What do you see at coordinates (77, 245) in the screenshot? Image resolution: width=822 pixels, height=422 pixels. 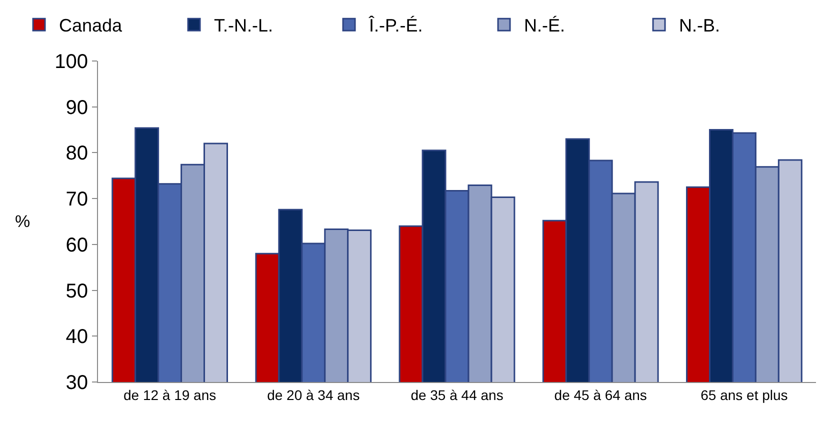 I see `y-tick-label: 60` at bounding box center [77, 245].